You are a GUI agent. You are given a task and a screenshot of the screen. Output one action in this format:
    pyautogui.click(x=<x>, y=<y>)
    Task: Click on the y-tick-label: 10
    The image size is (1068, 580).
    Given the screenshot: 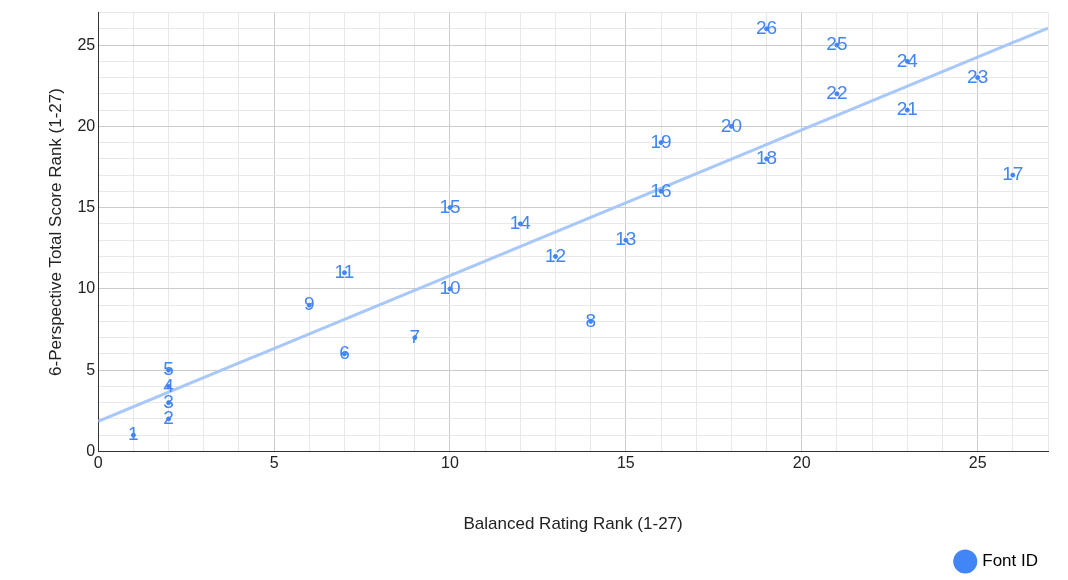 What is the action you would take?
    pyautogui.click(x=86, y=288)
    